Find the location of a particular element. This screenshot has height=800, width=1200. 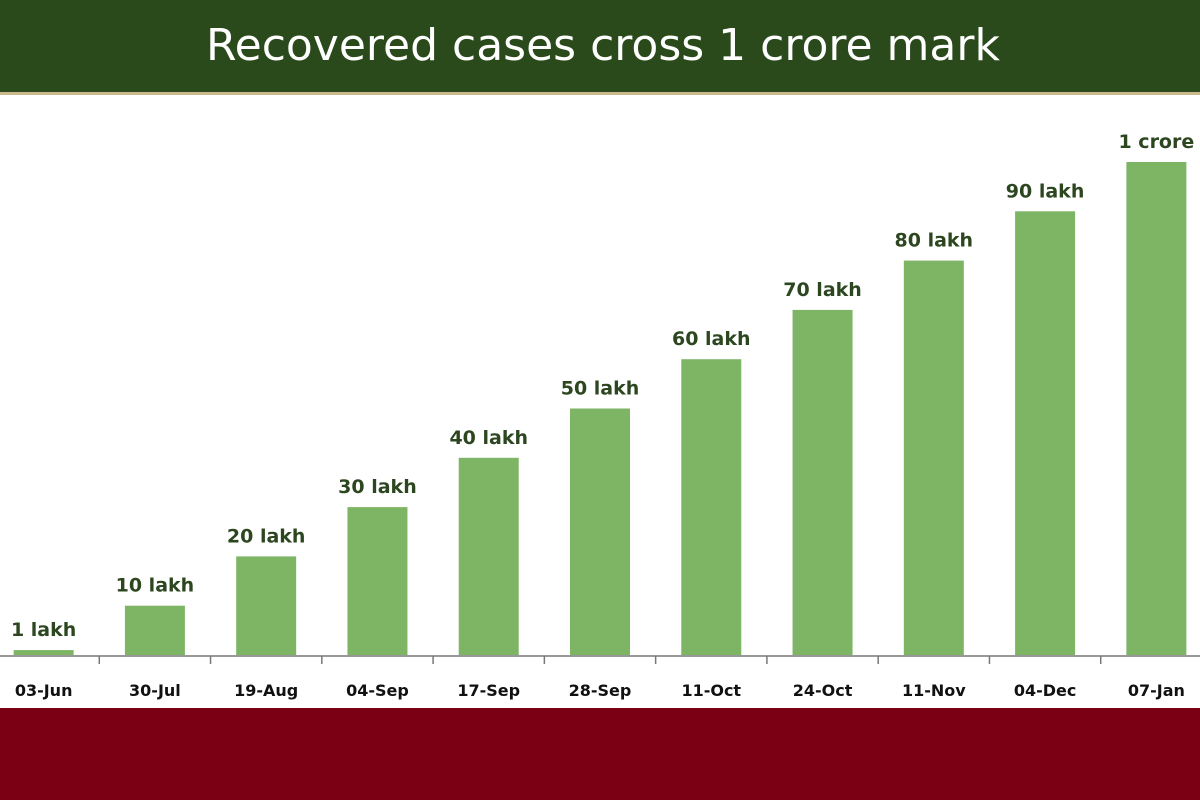

value-label: 1 lakh is located at coordinates (43, 630).